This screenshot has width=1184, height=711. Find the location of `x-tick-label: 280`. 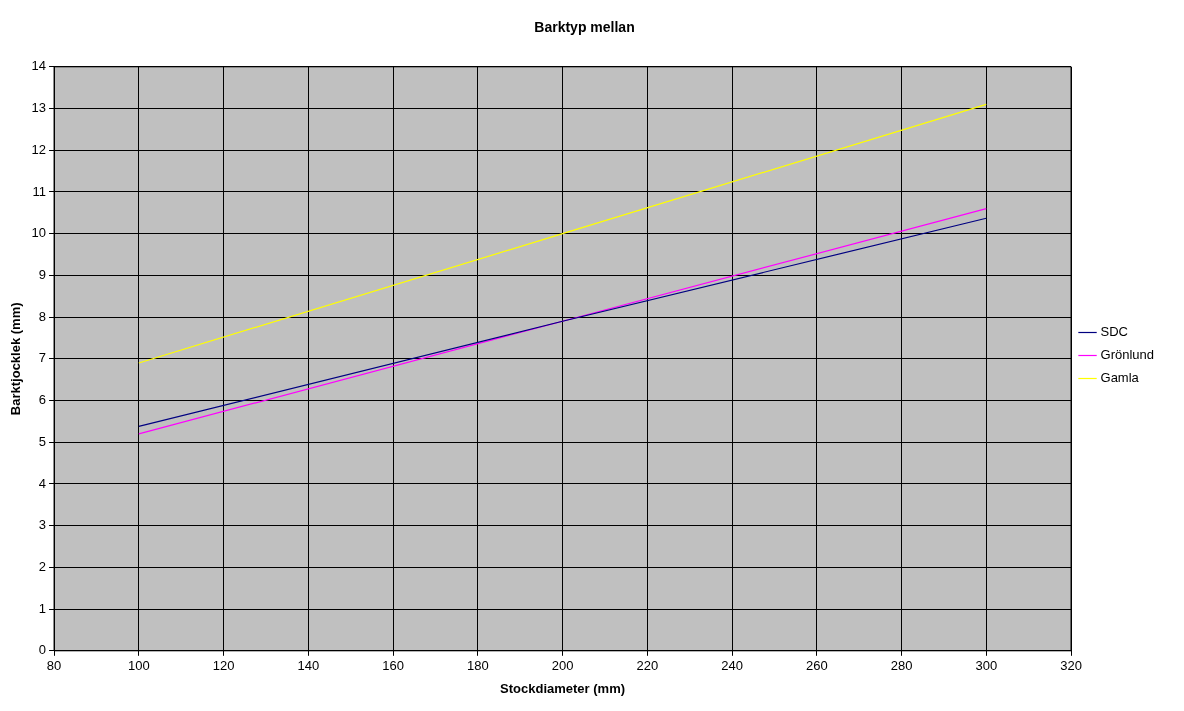

x-tick-label: 280 is located at coordinates (901, 666).